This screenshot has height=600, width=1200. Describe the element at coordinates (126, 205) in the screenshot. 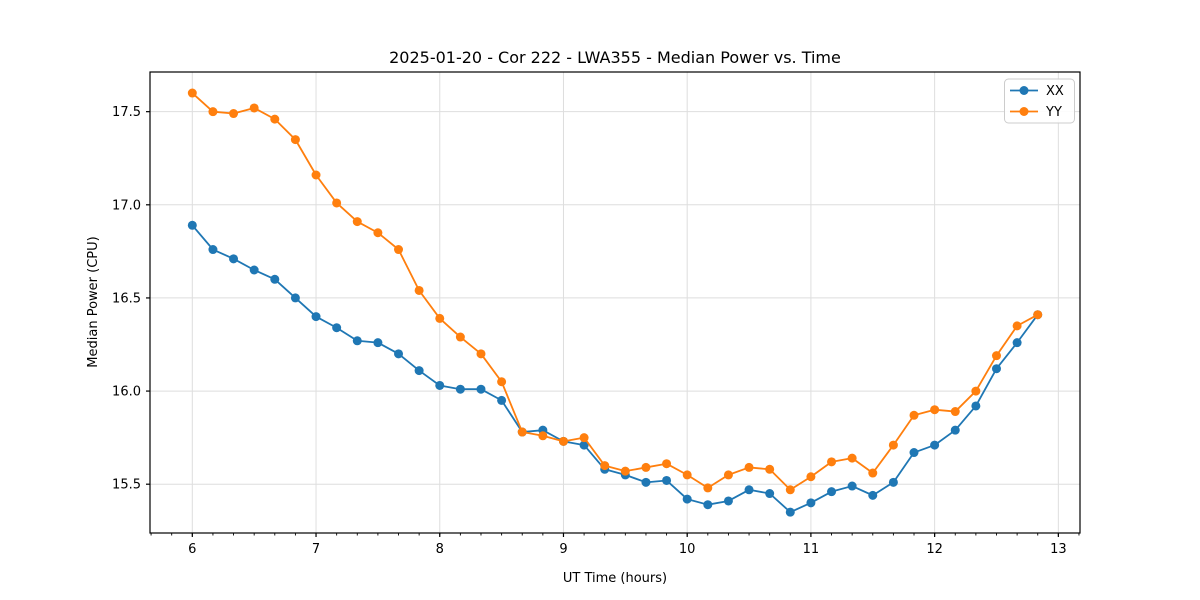

I see `y-tick-label: 17.0` at that location.